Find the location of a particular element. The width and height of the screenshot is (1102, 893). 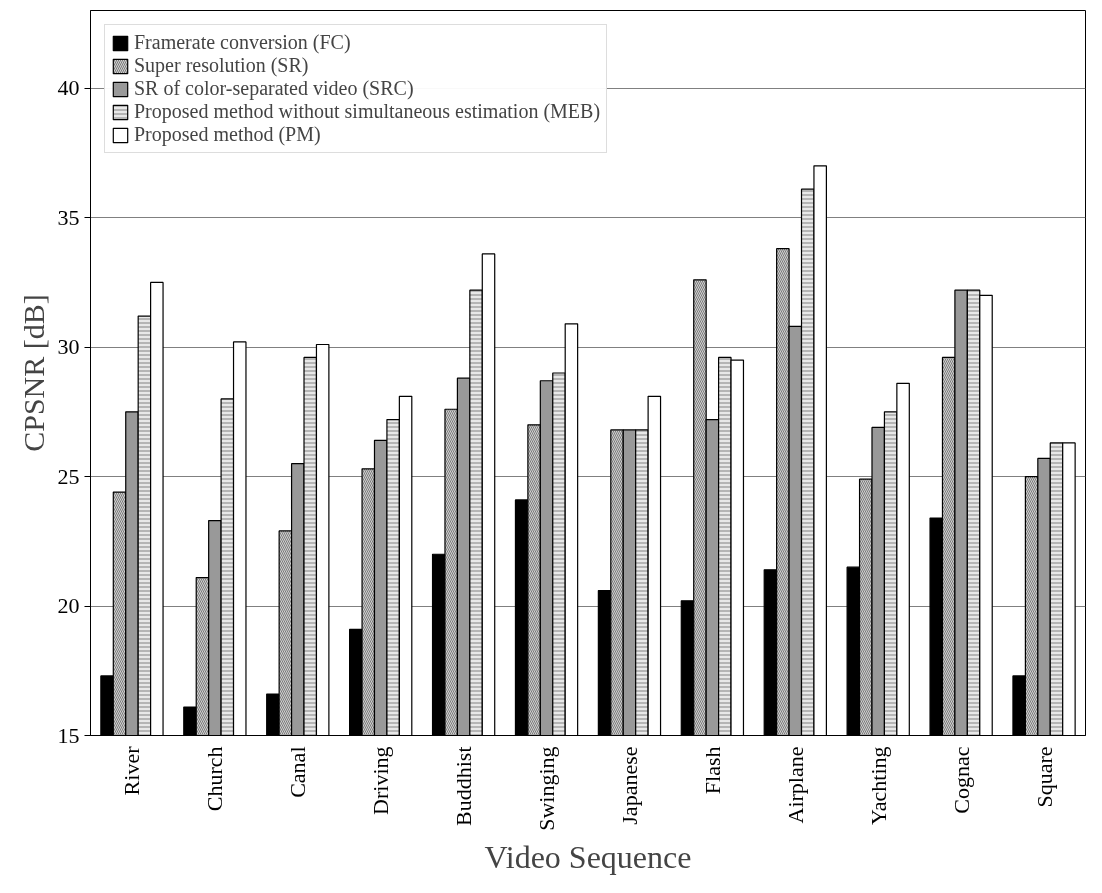

x-tick-label: Swinging is located at coordinates (547, 788).